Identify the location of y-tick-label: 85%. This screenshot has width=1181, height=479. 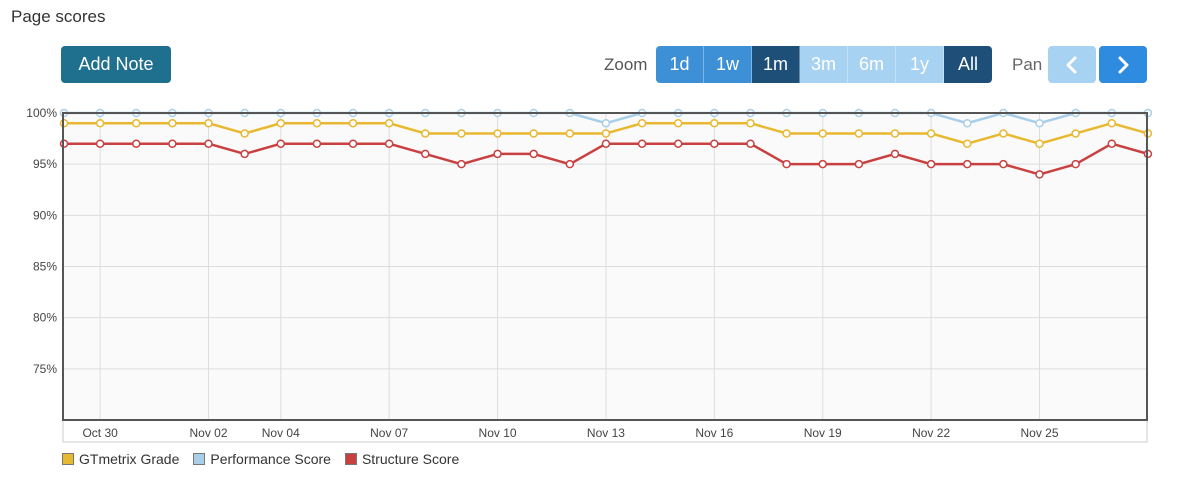
(45, 267).